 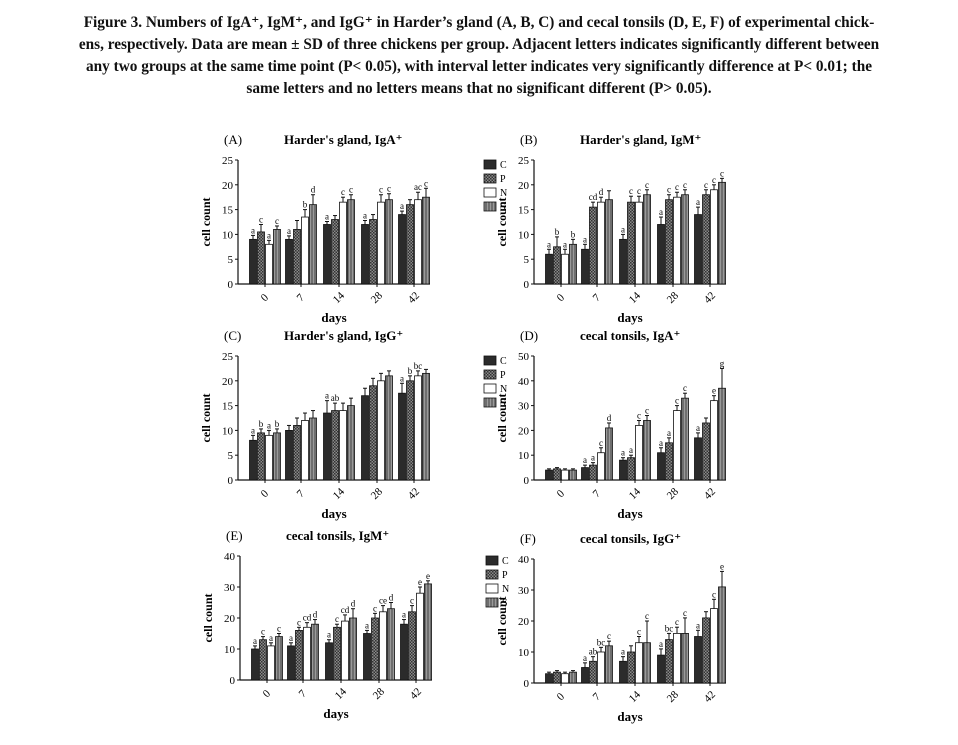 I want to click on chart-title: Harder's gland, IgA⁺, so click(x=343, y=139).